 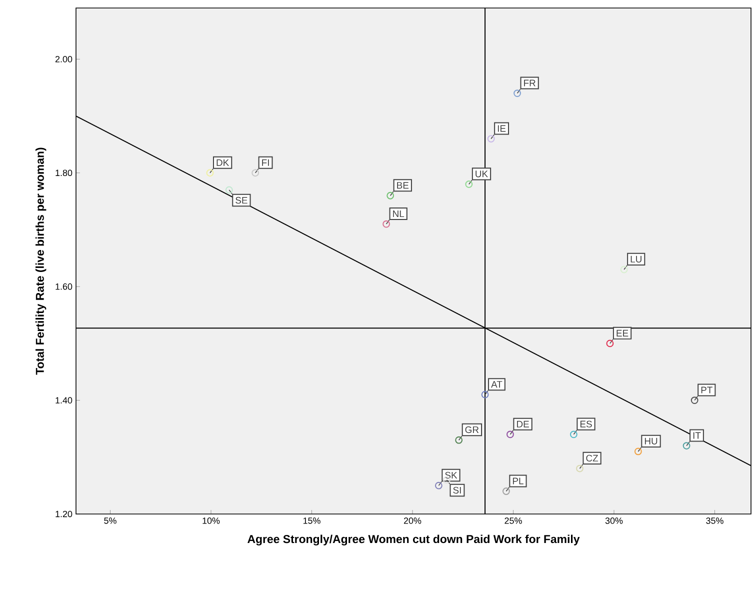 What do you see at coordinates (513, 521) in the screenshot?
I see `x-tick-label: 25%` at bounding box center [513, 521].